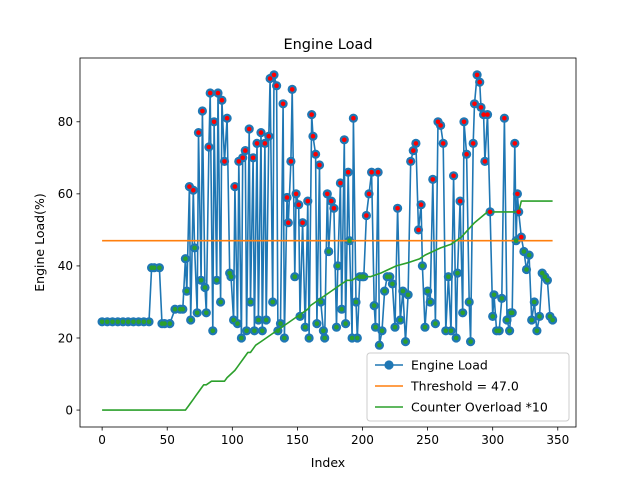  I want to click on x-tick-label: 100, so click(232, 440).